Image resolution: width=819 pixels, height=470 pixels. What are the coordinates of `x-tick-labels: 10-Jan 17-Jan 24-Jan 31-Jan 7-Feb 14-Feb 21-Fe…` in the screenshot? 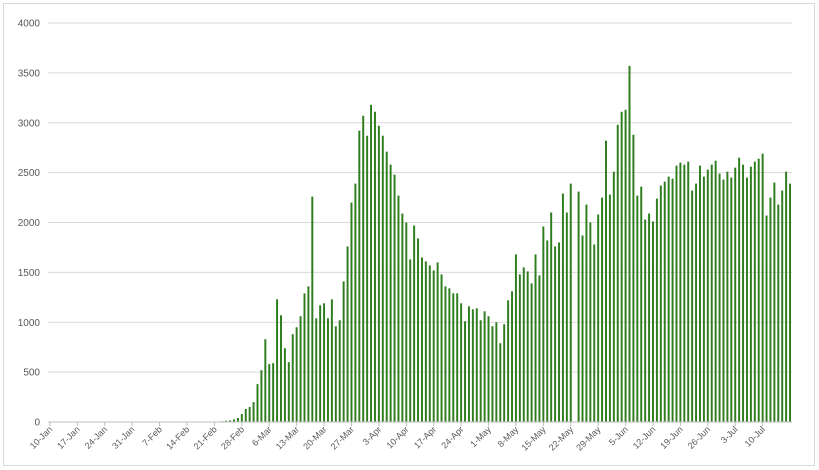 It's located at (397, 438).